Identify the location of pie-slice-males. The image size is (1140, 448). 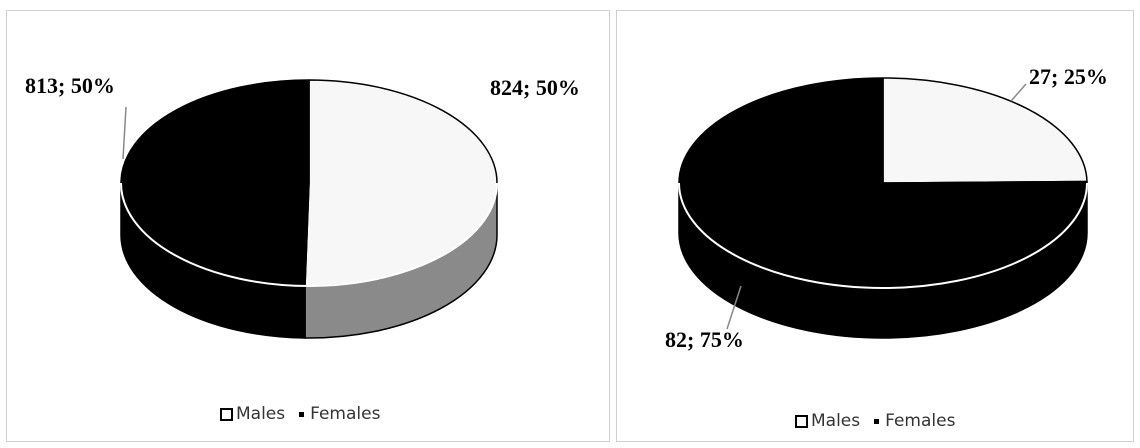
(985, 130).